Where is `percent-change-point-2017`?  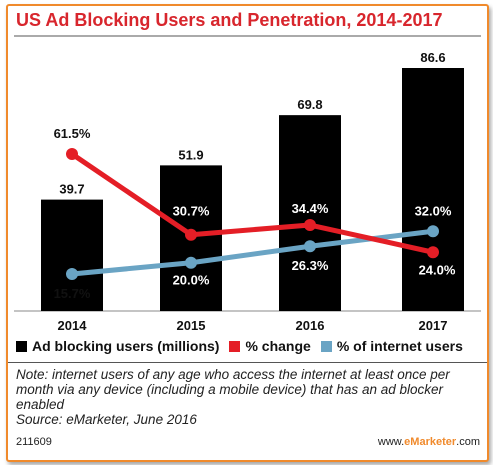
percent-change-point-2017 is located at coordinates (433, 252).